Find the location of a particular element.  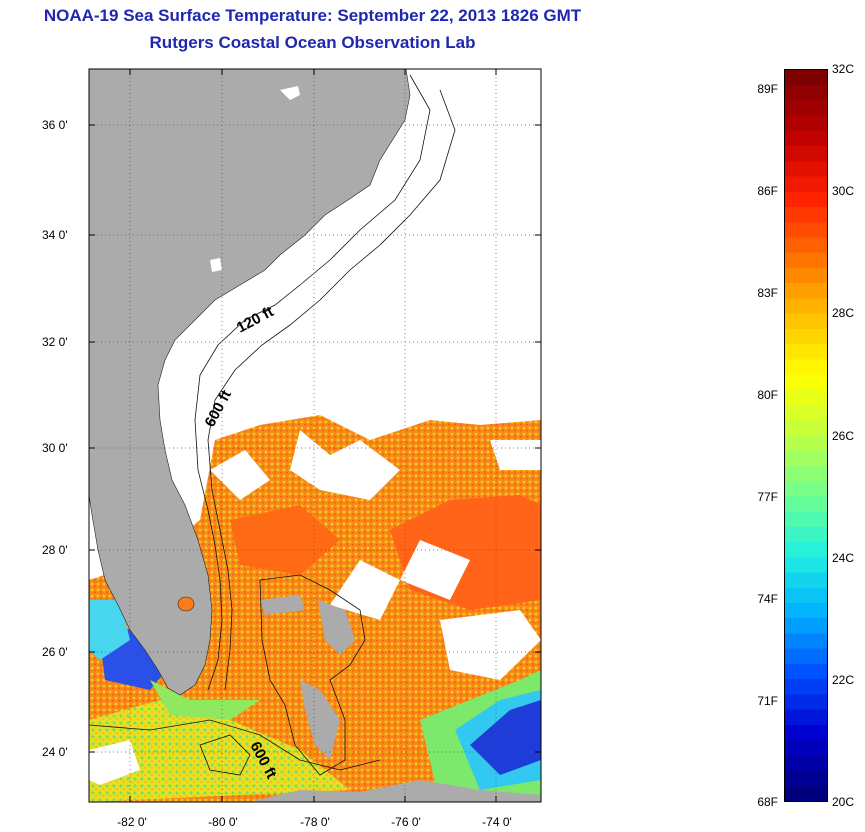

temperature-colorbar is located at coordinates (806, 435).